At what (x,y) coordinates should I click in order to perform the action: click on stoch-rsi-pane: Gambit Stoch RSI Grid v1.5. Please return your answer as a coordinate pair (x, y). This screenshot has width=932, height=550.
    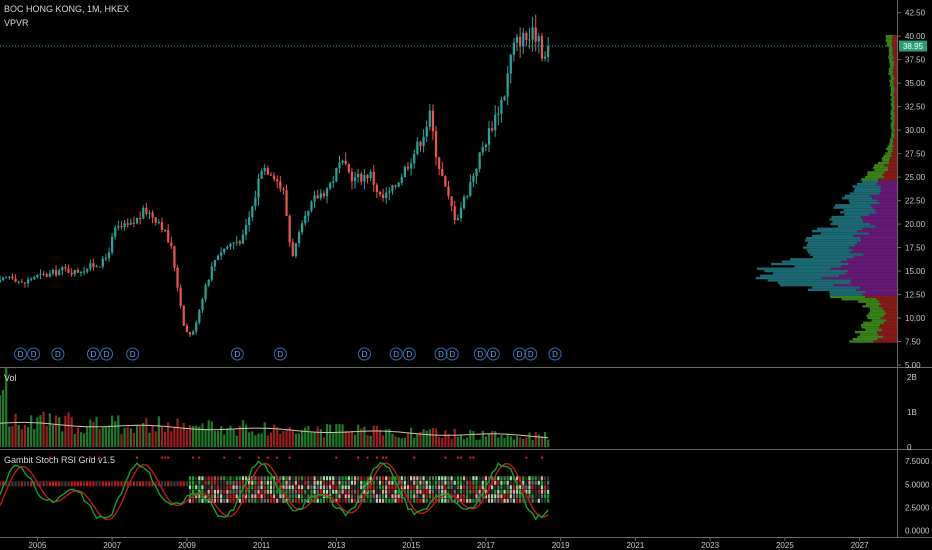
    Looking at the image, I should click on (275, 488).